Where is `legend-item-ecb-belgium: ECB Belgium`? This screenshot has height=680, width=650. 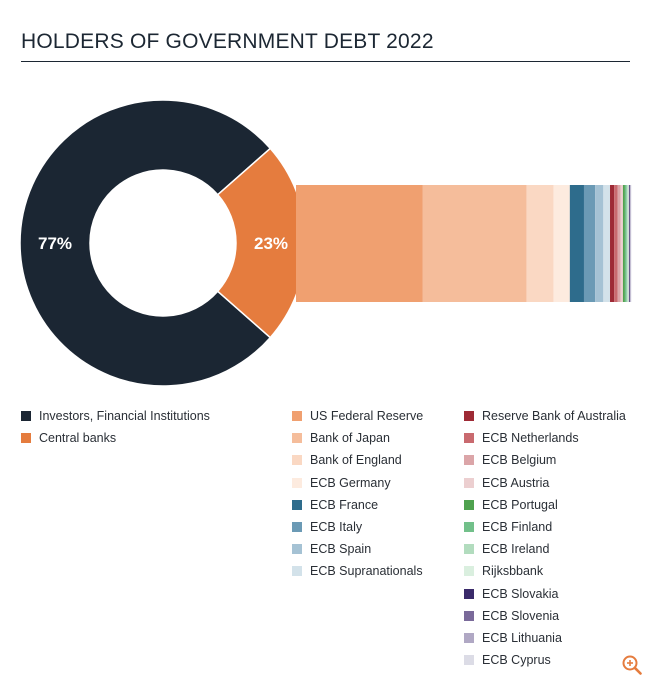
legend-item-ecb-belgium: ECB Belgium is located at coordinates (545, 460).